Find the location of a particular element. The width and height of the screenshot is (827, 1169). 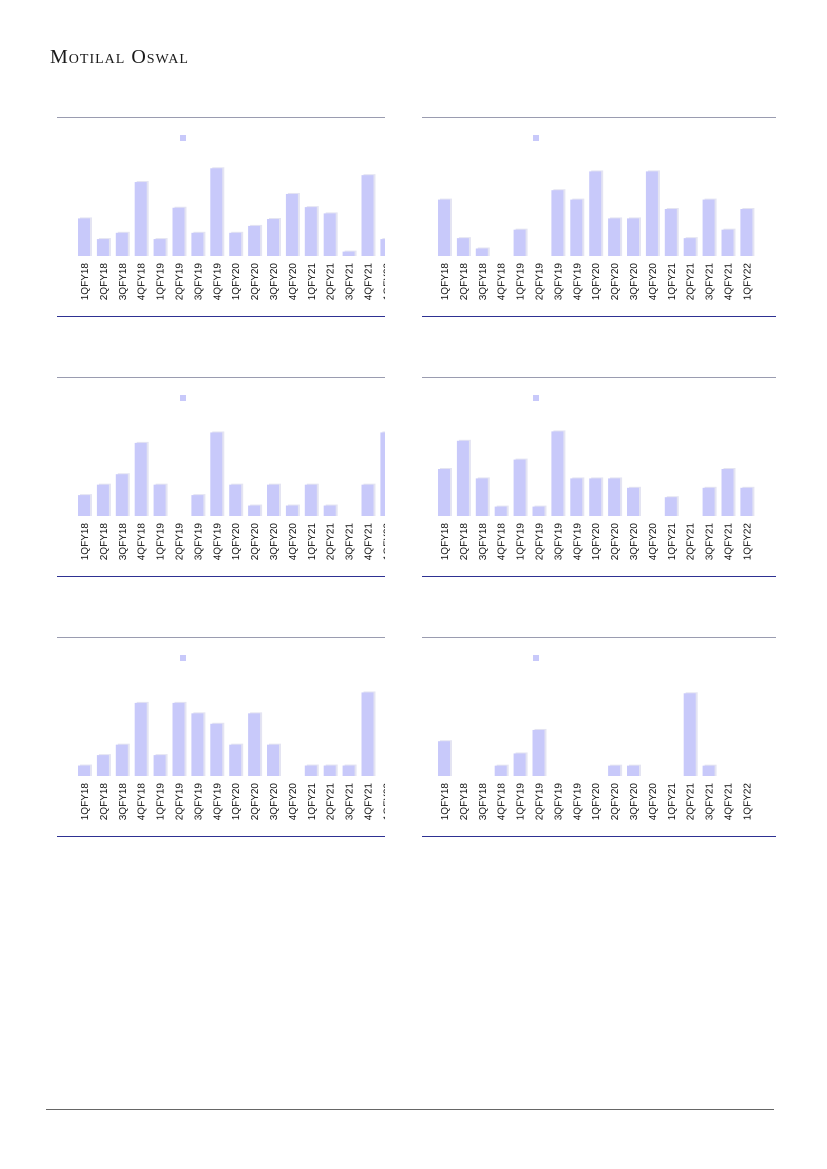

x-tick-label: 3QFY21 is located at coordinates (710, 802).